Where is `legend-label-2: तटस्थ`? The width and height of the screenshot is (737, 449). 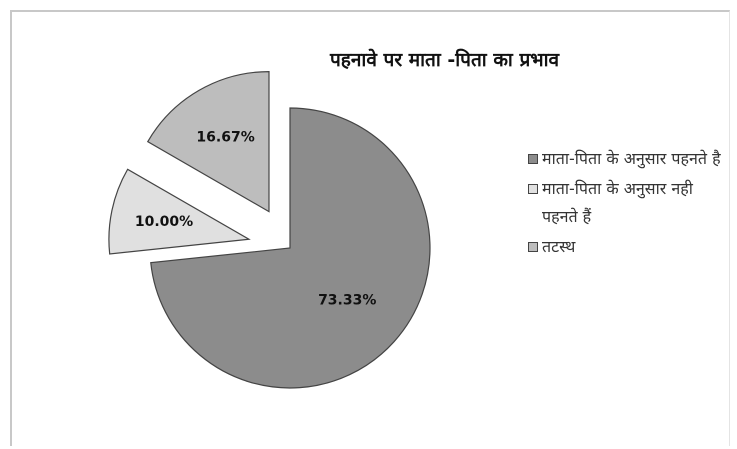 legend-label-2: तटस्थ is located at coordinates (559, 246).